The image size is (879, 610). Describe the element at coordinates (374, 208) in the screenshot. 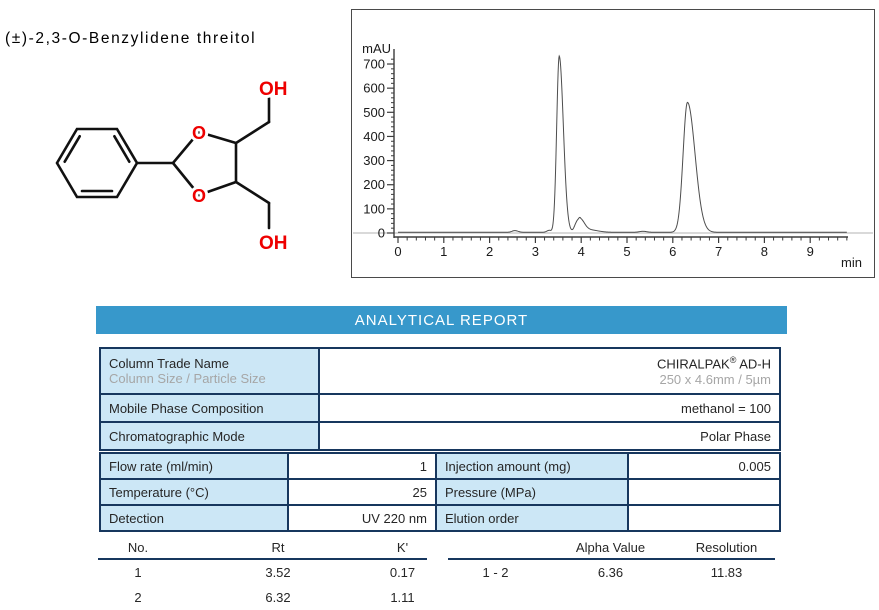

I see `y-tick-label: 100` at that location.